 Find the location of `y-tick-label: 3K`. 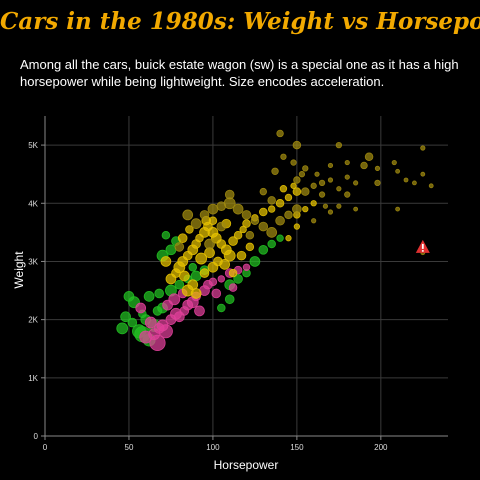

y-tick-label: 3K is located at coordinates (33, 261).